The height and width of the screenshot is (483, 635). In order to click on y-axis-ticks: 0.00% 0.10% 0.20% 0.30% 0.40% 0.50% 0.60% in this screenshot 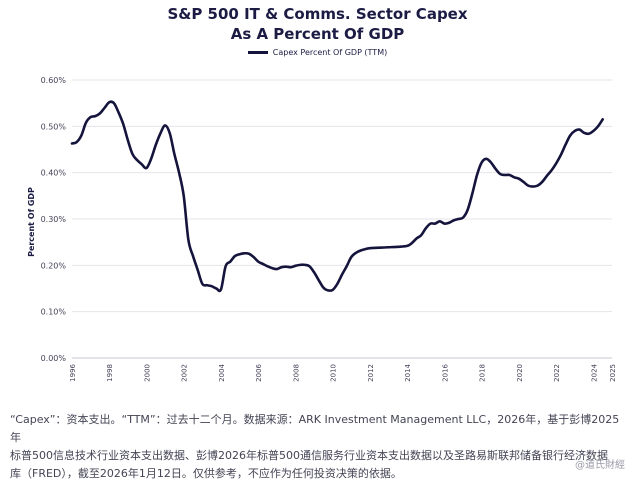, I will do `click(54, 219)`.